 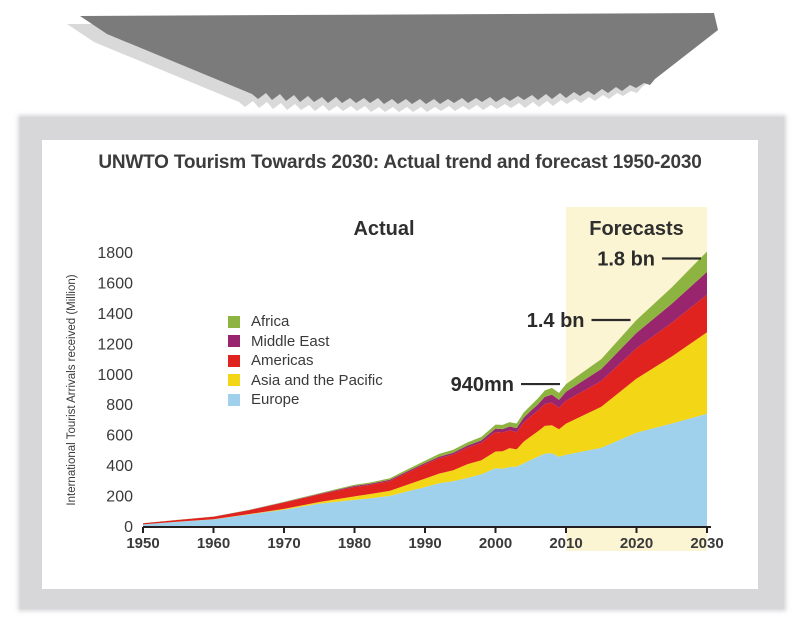 What do you see at coordinates (706, 543) in the screenshot?
I see `x-tick-label-2030: 2030` at bounding box center [706, 543].